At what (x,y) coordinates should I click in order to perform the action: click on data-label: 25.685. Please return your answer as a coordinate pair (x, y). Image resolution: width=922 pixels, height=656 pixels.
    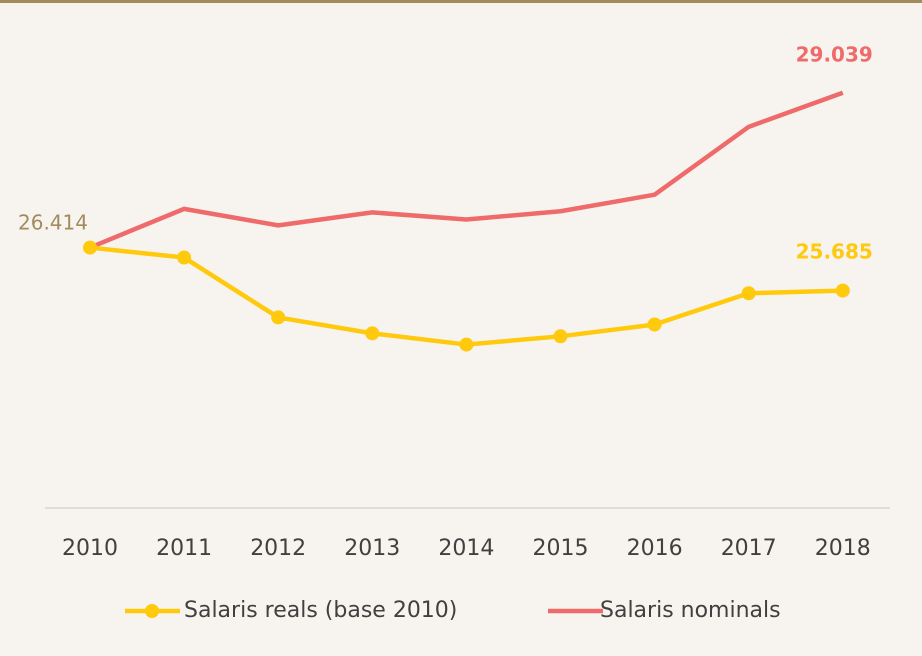
    Looking at the image, I should click on (834, 252).